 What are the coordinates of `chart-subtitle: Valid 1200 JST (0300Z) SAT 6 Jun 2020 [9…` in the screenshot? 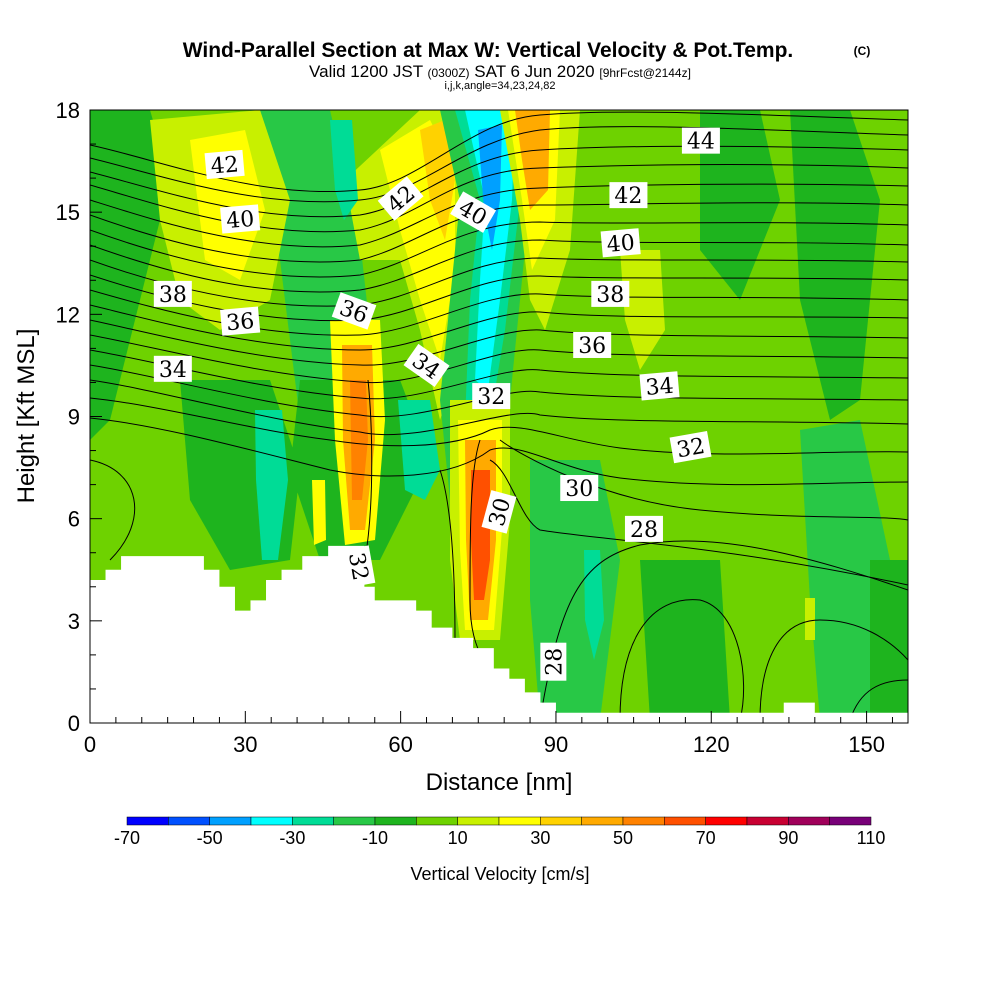 It's located at (500, 71).